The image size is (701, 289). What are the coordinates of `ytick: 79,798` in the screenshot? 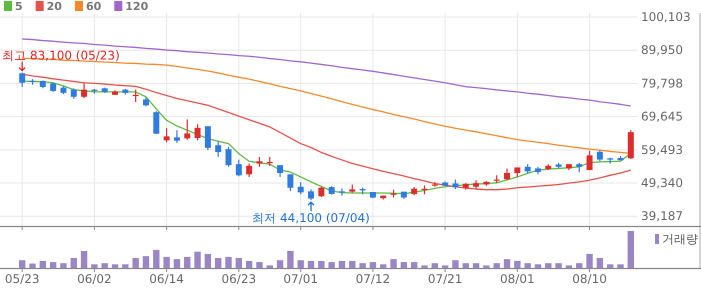 It's located at (662, 83).